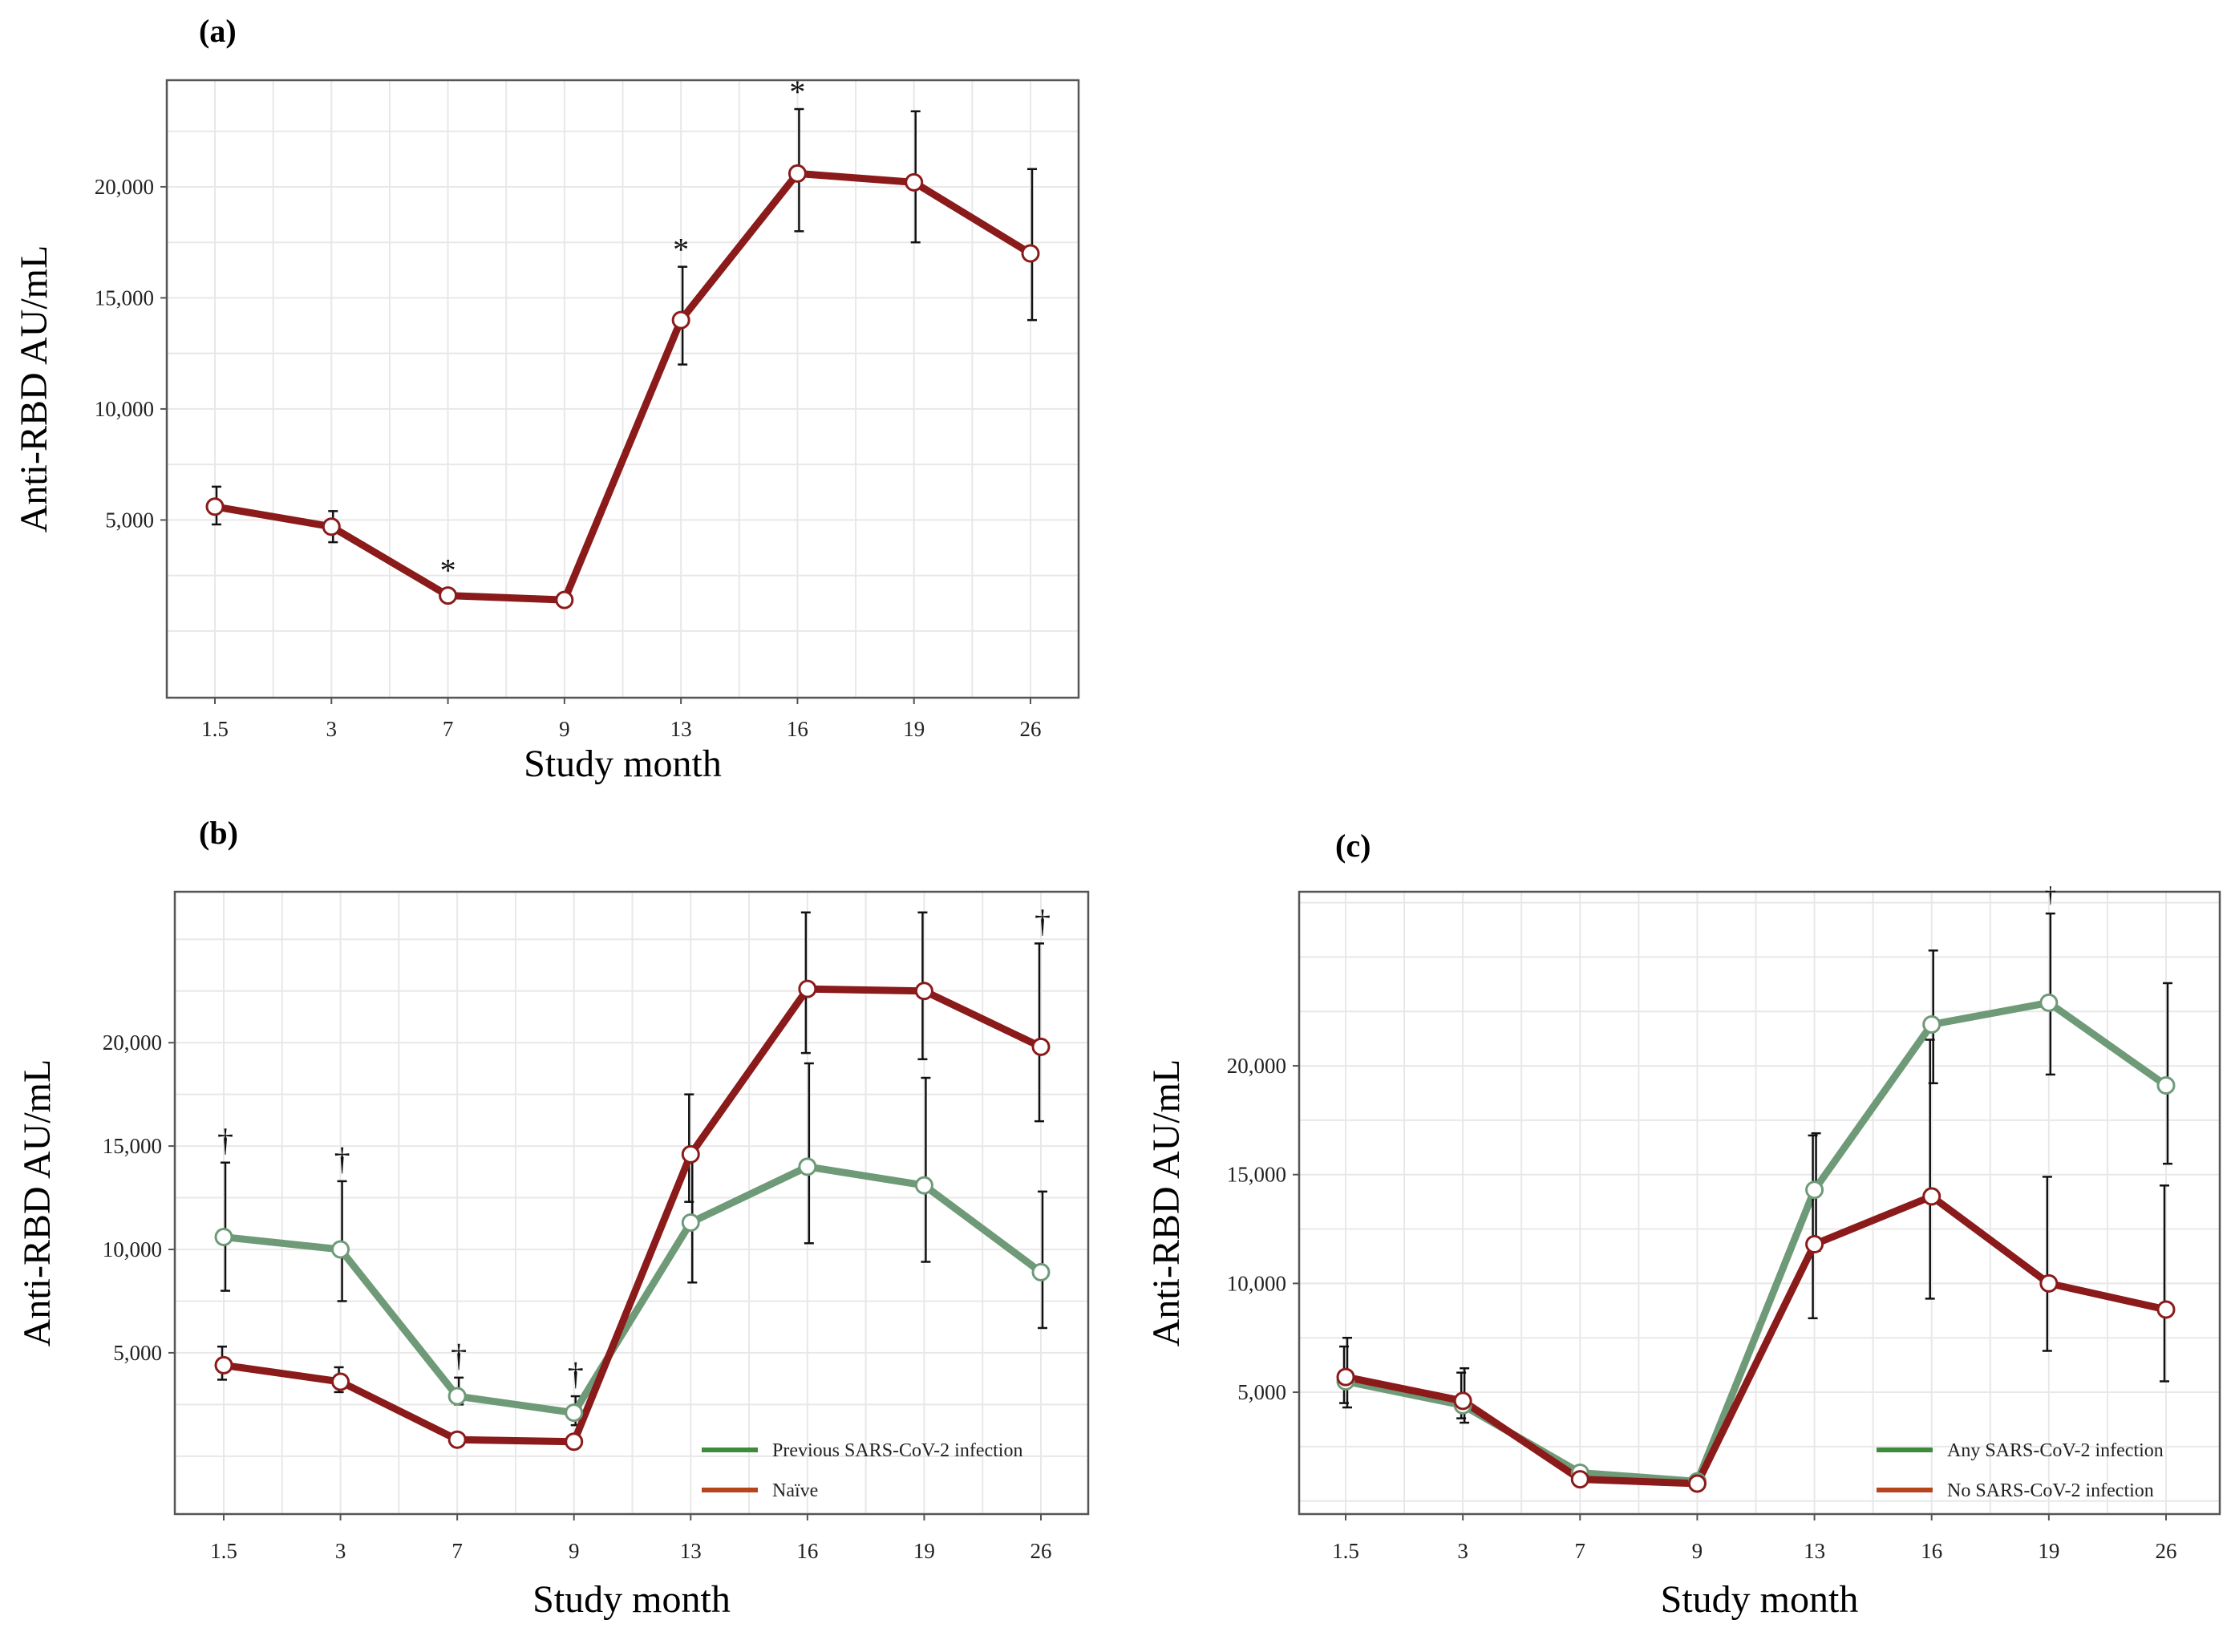 The image size is (2235, 1652). I want to click on panel-label: (b), so click(218, 833).